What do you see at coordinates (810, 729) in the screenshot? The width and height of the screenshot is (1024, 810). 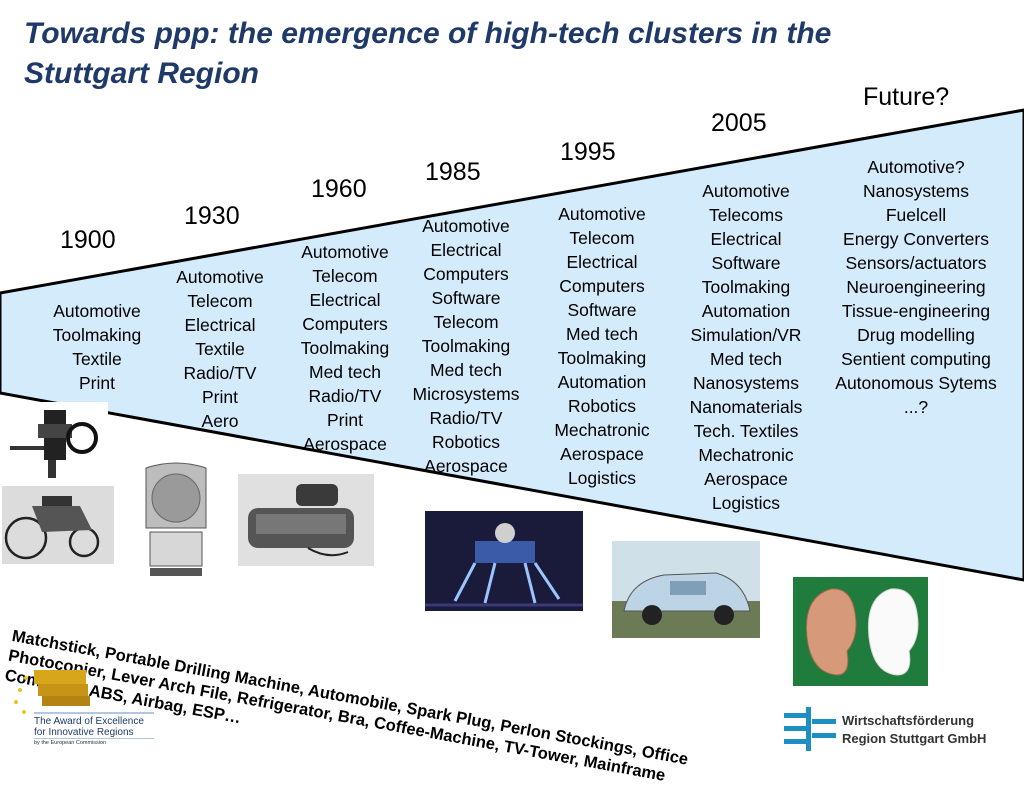 I see `wrs-logo-icon` at bounding box center [810, 729].